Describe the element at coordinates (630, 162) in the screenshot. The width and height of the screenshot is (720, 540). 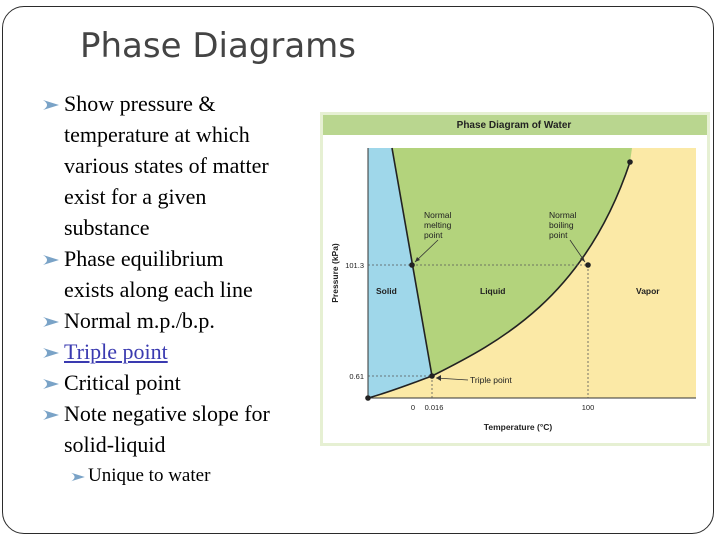
I see `critical-point-dot` at that location.